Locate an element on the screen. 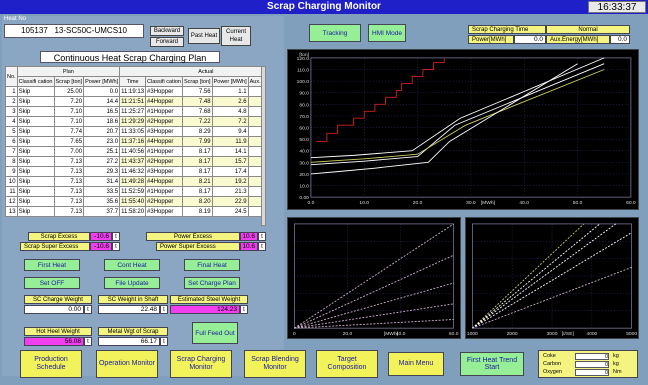  table-cell: 8.29 is located at coordinates (197, 131).